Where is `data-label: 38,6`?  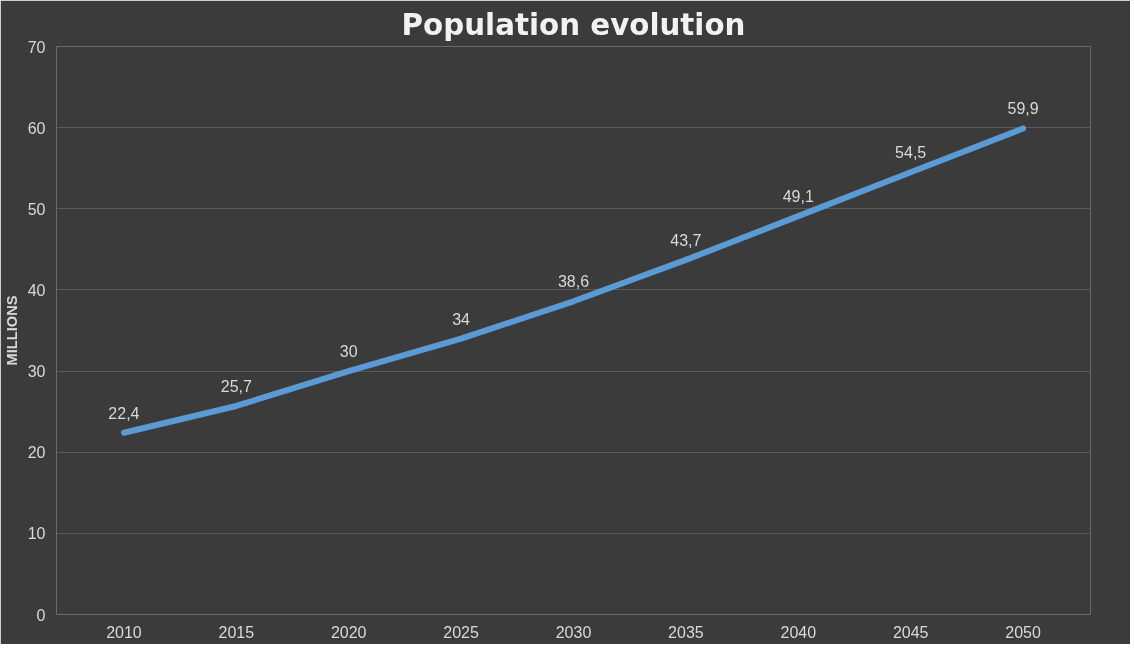 data-label: 38,6 is located at coordinates (573, 282).